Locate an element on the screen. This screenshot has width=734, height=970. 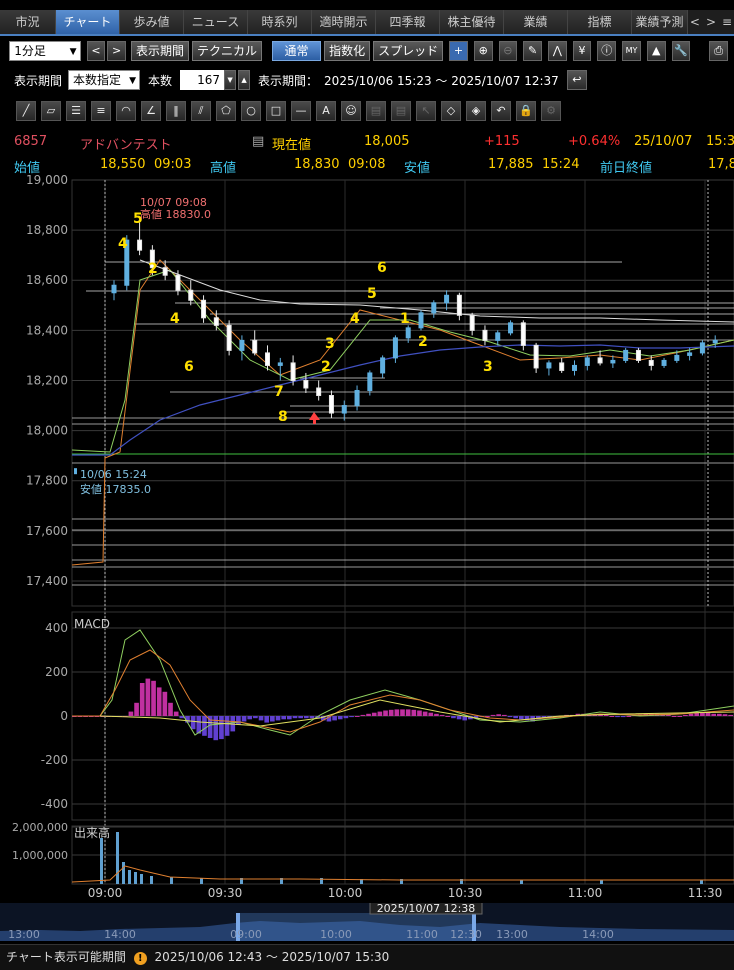
lock-tool-icon: 🔒 is located at coordinates (526, 111).